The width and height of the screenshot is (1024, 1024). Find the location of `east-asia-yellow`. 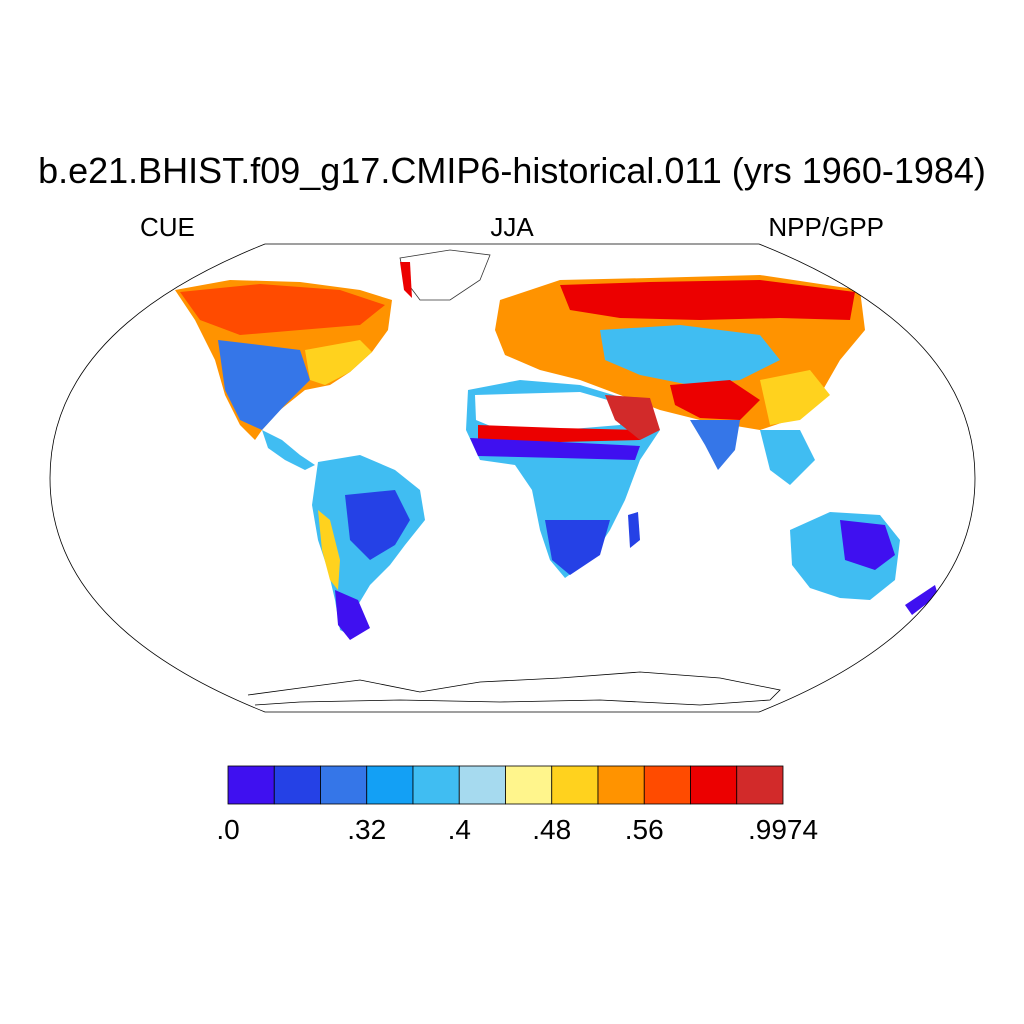

east-asia-yellow is located at coordinates (795, 397).